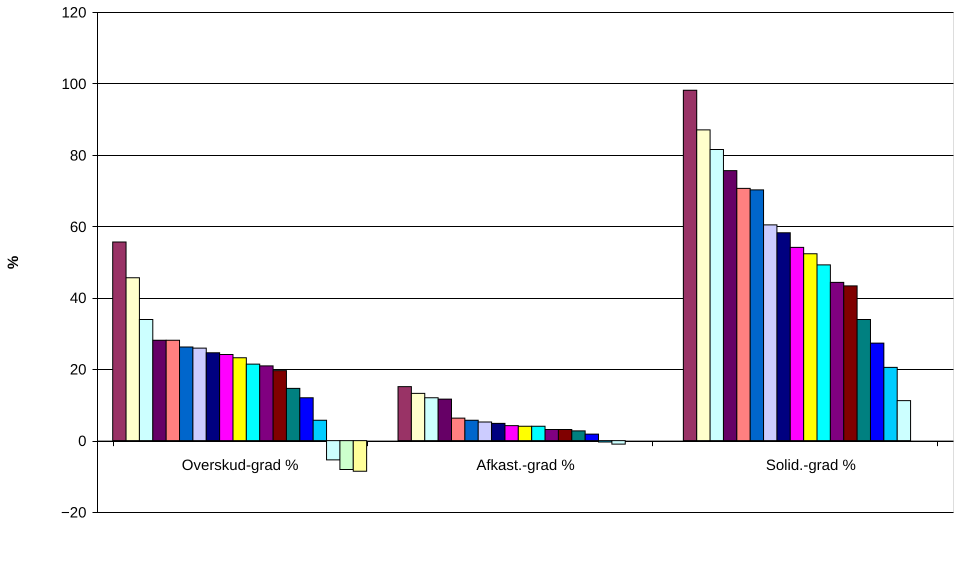  Describe the element at coordinates (13, 263) in the screenshot. I see `y-axis-title: %` at that location.